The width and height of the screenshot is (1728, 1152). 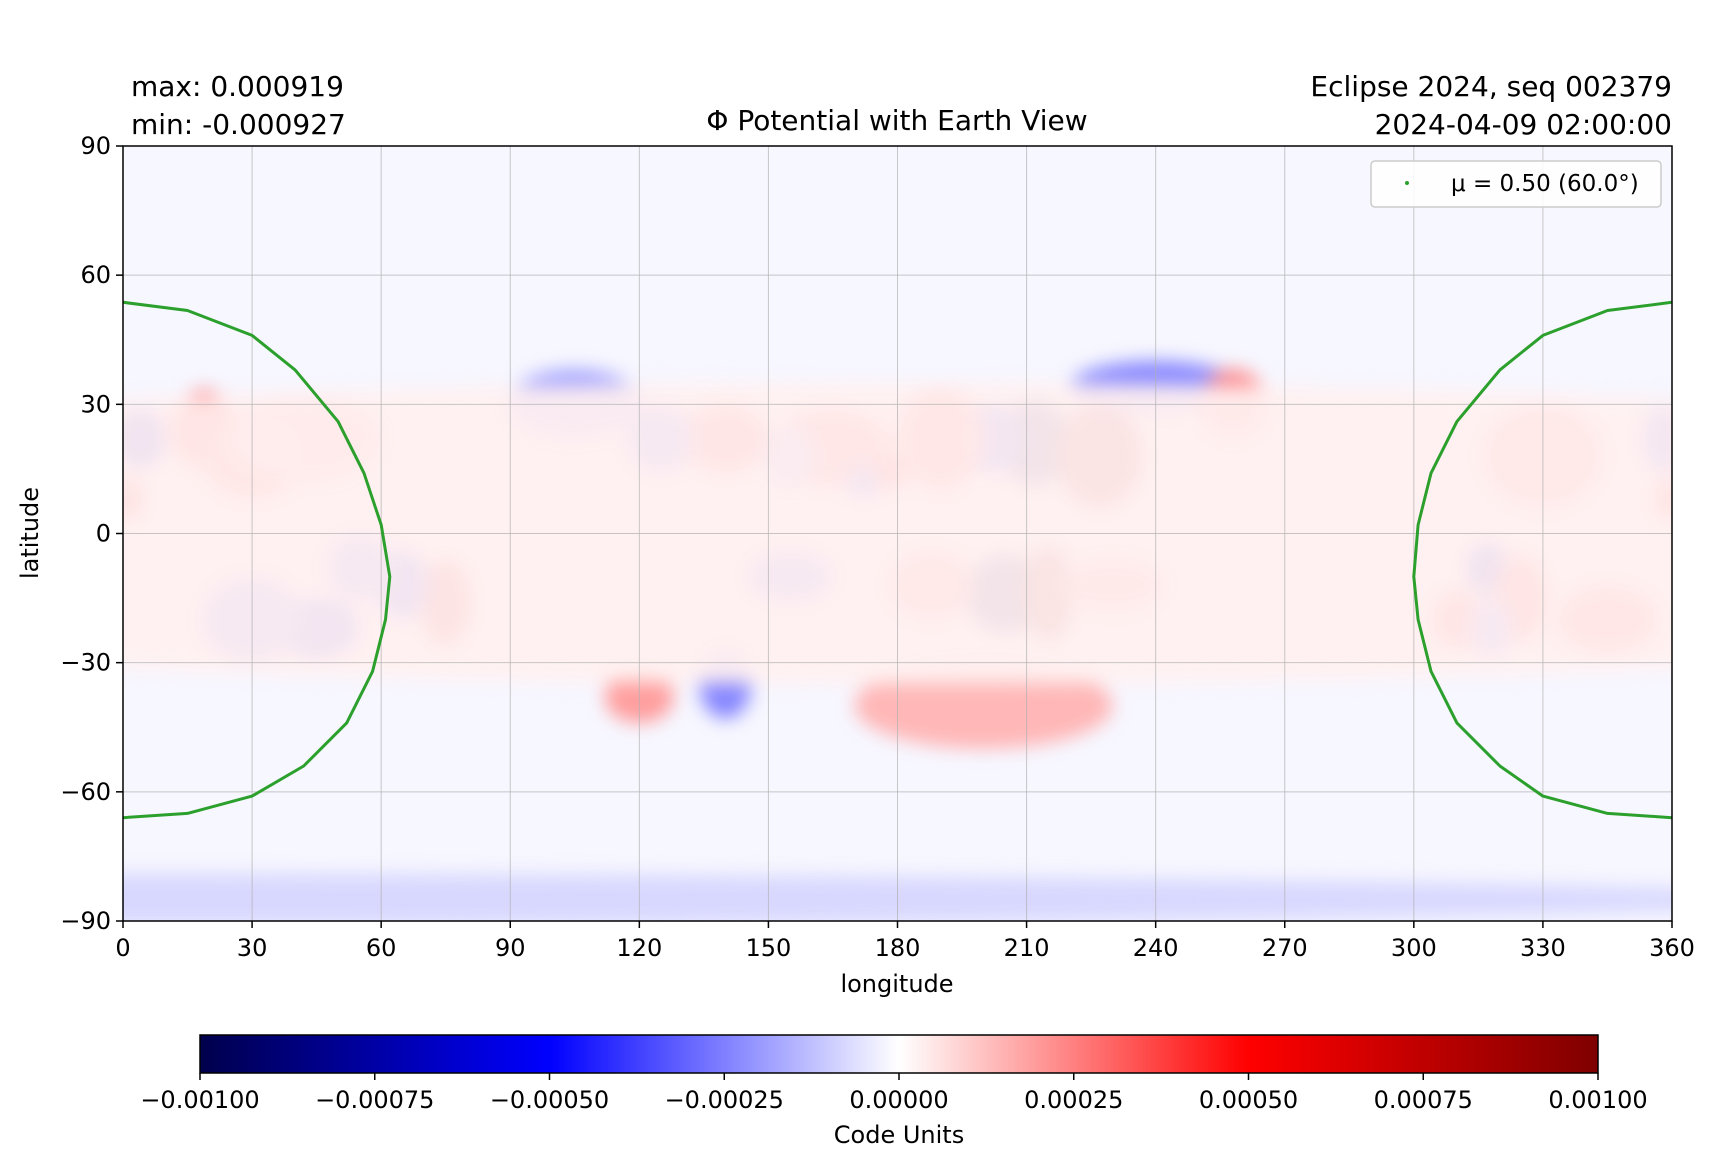 I want to click on y-tick-label: 90, so click(x=95, y=146).